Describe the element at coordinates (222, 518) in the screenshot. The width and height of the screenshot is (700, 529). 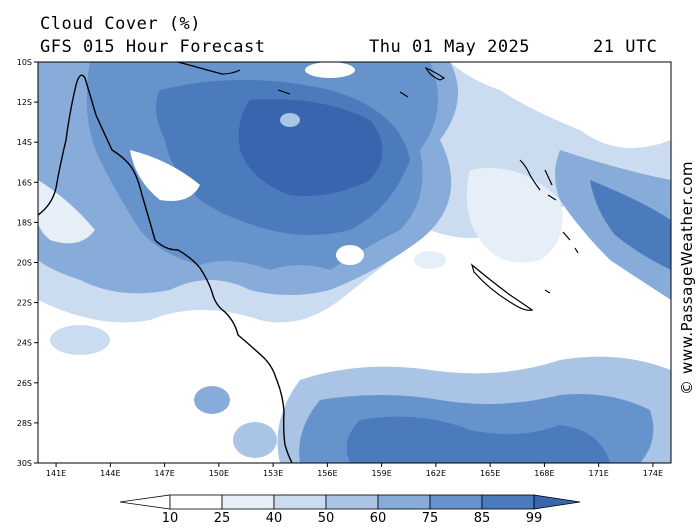
I see `colorbar-label: 25` at that location.